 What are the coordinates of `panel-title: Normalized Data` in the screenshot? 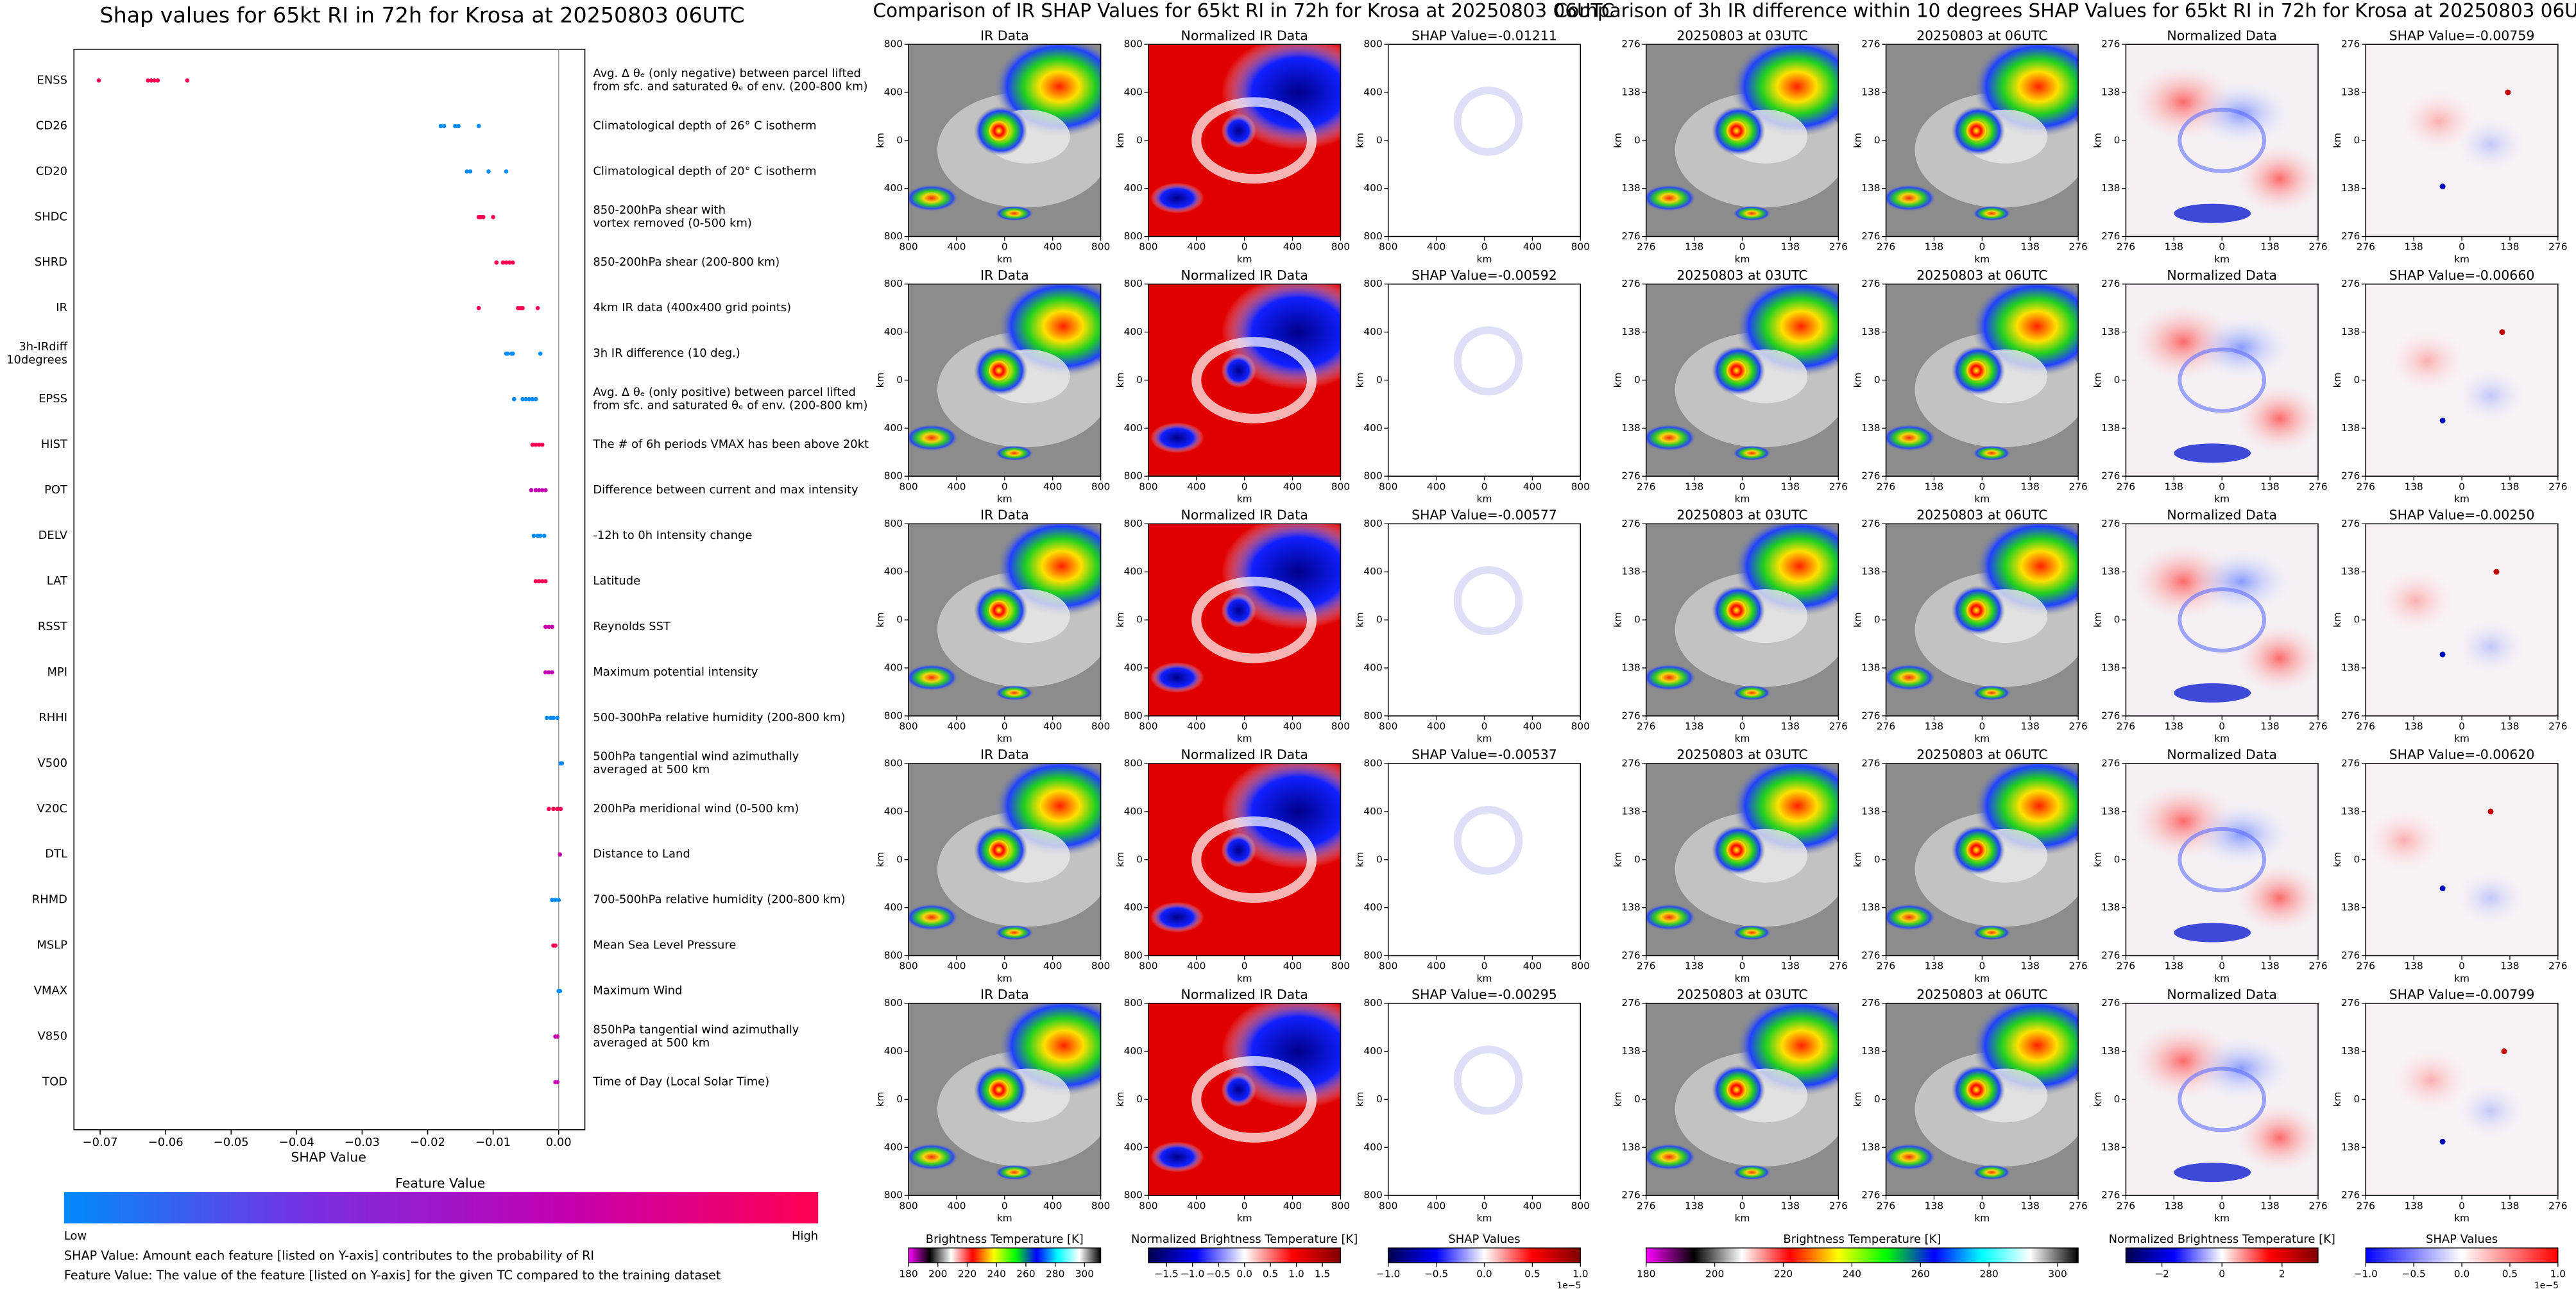 It's located at (2222, 755).